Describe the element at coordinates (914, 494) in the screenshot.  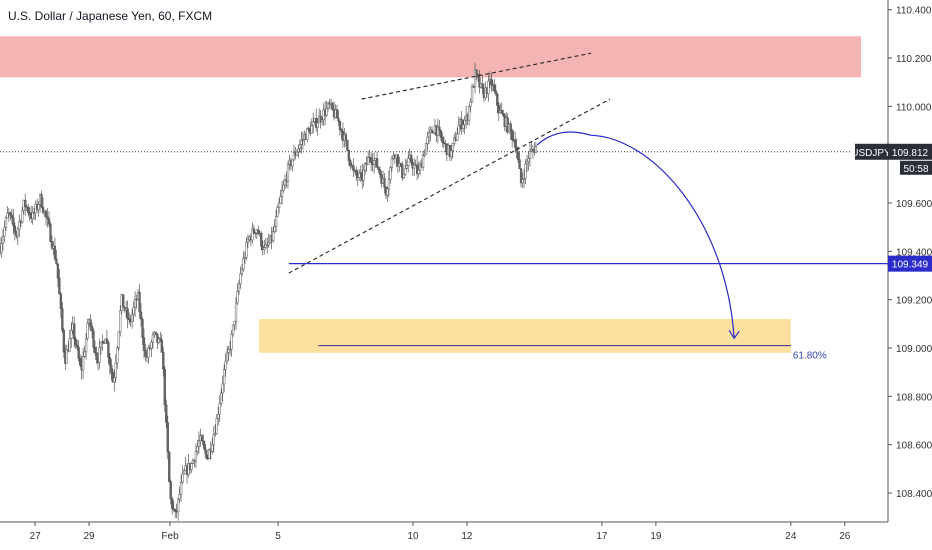
I see `price-tick-label: 108.400` at that location.